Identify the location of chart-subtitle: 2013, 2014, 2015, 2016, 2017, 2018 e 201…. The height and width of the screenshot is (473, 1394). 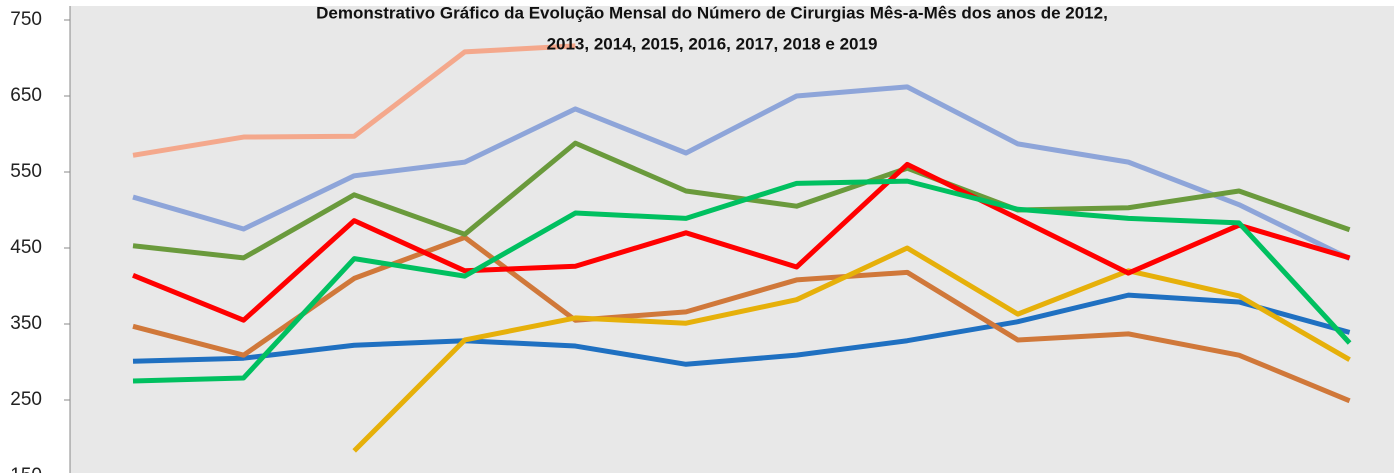
(712, 43).